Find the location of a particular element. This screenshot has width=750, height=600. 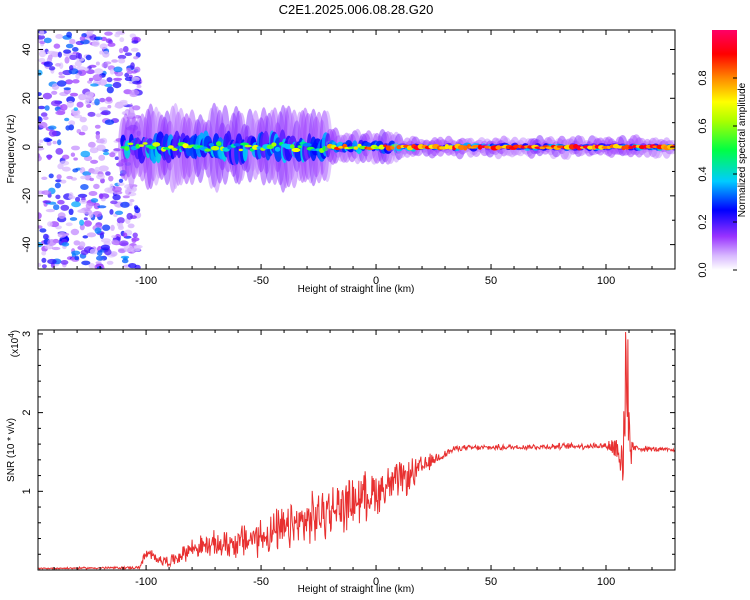

spectrogram-ytick-label: 20 is located at coordinates (27, 98).